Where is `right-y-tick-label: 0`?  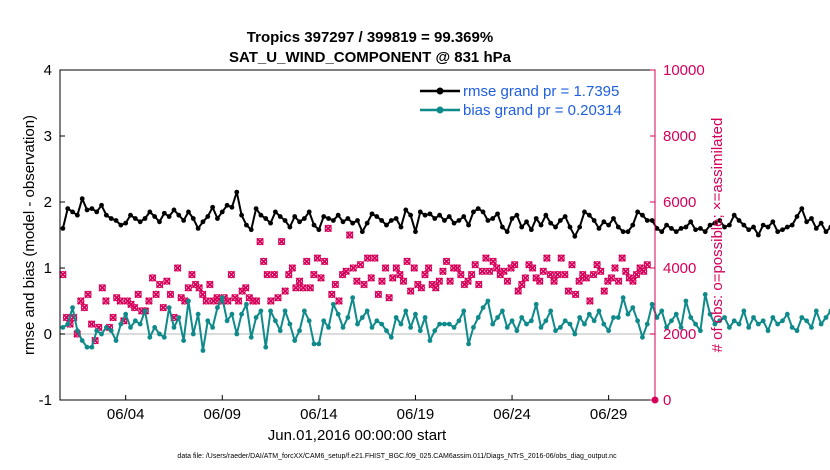
right-y-tick-label: 0 is located at coordinates (667, 400).